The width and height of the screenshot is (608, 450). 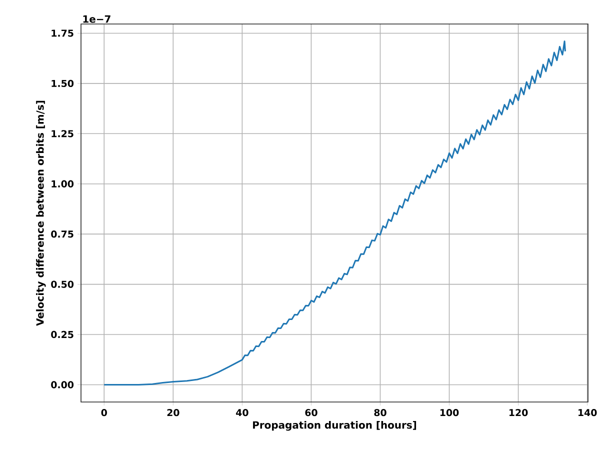 What do you see at coordinates (334, 426) in the screenshot?
I see `x-axis-title: Propagation duration [hours]` at bounding box center [334, 426].